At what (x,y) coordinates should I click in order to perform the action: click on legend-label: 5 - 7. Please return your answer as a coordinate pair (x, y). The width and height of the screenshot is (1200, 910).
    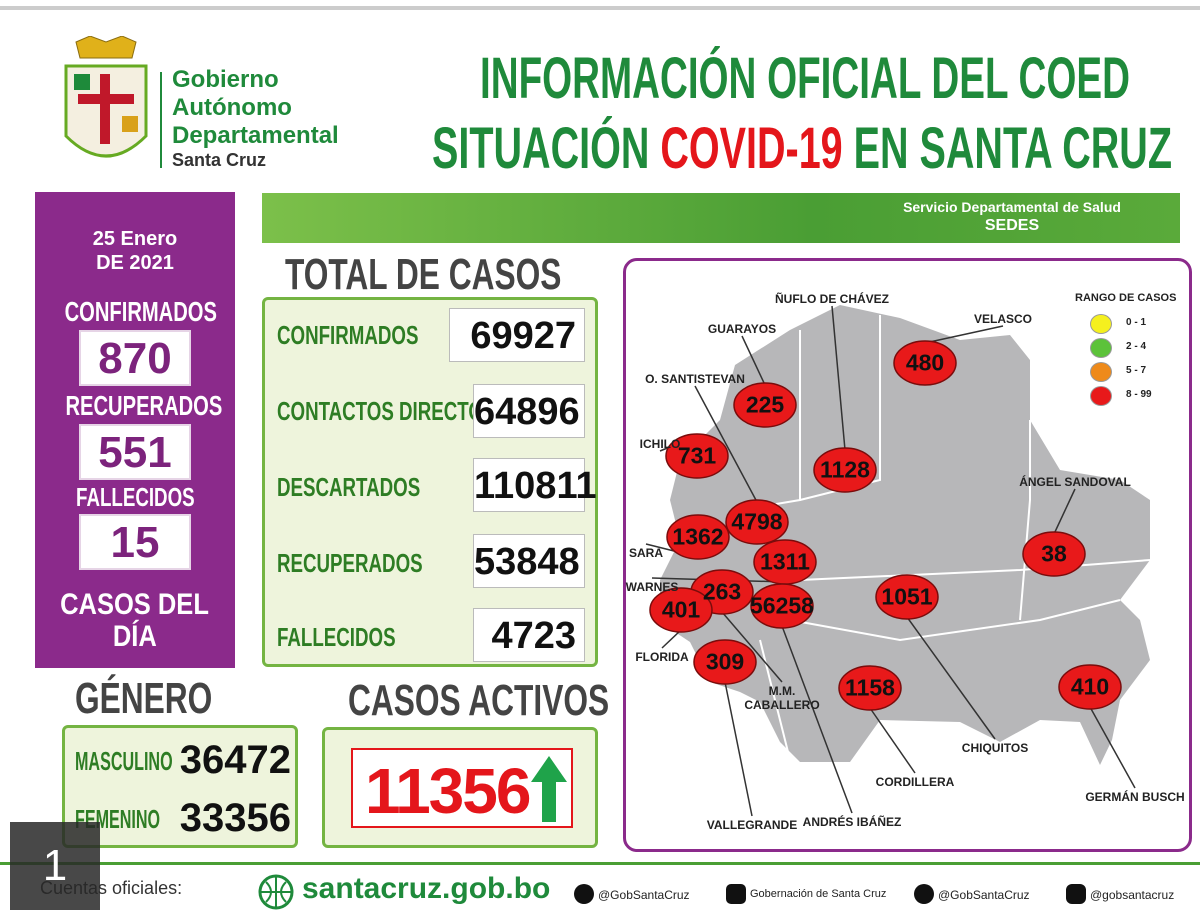
    Looking at the image, I should click on (1136, 370).